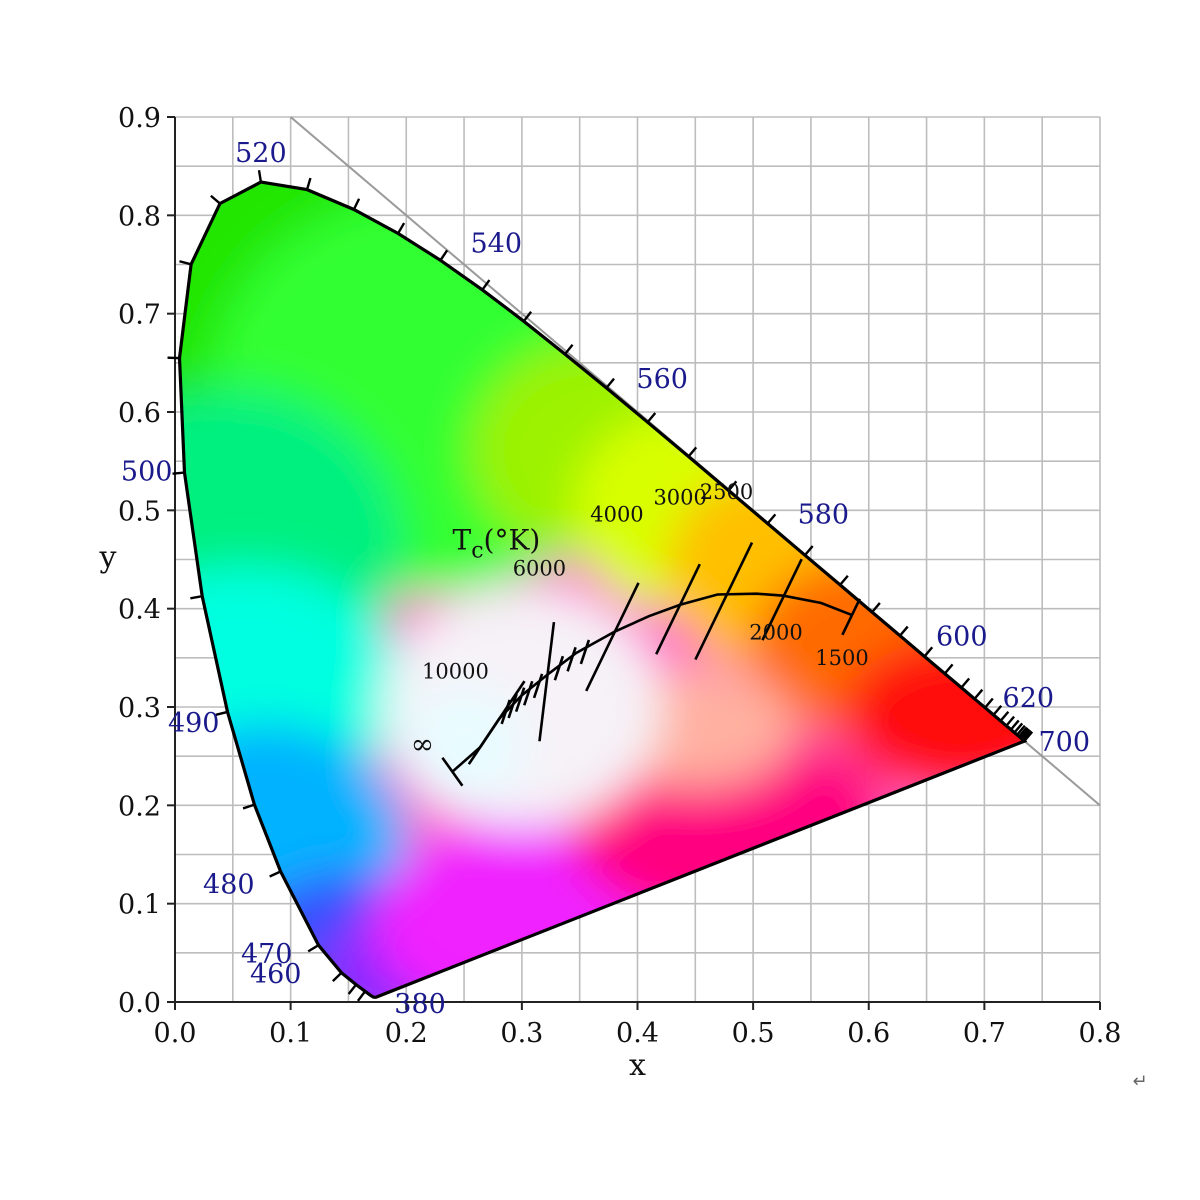 Image resolution: width=1200 pixels, height=1200 pixels. I want to click on infinity-cap, so click(452, 771).